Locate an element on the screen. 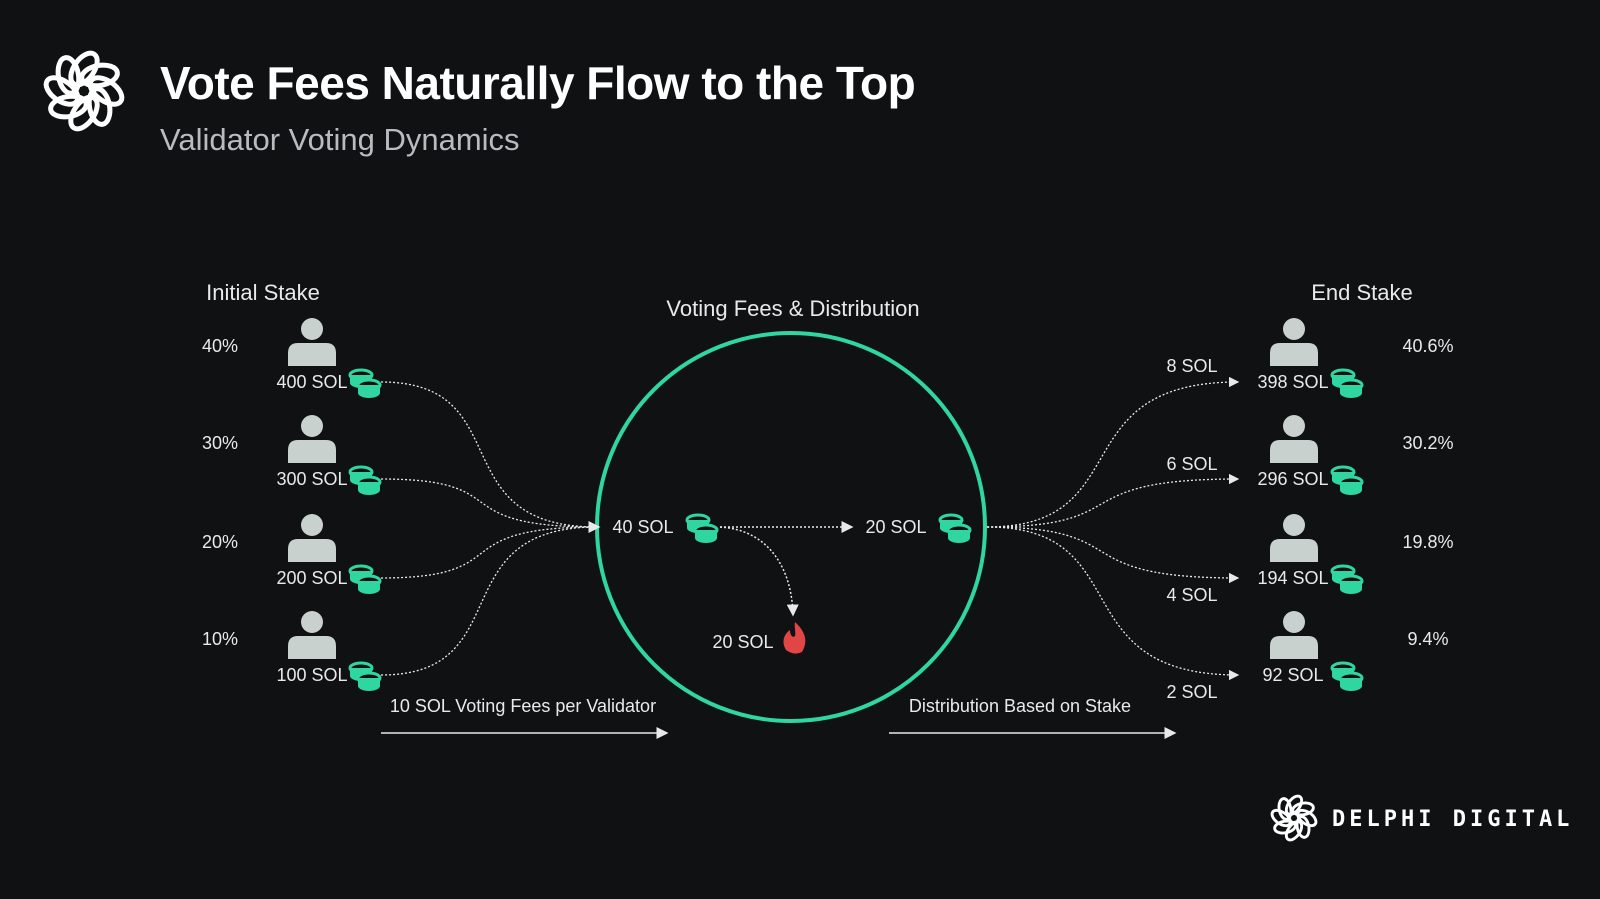  end-stake-value: 296 SOL is located at coordinates (1292, 479).